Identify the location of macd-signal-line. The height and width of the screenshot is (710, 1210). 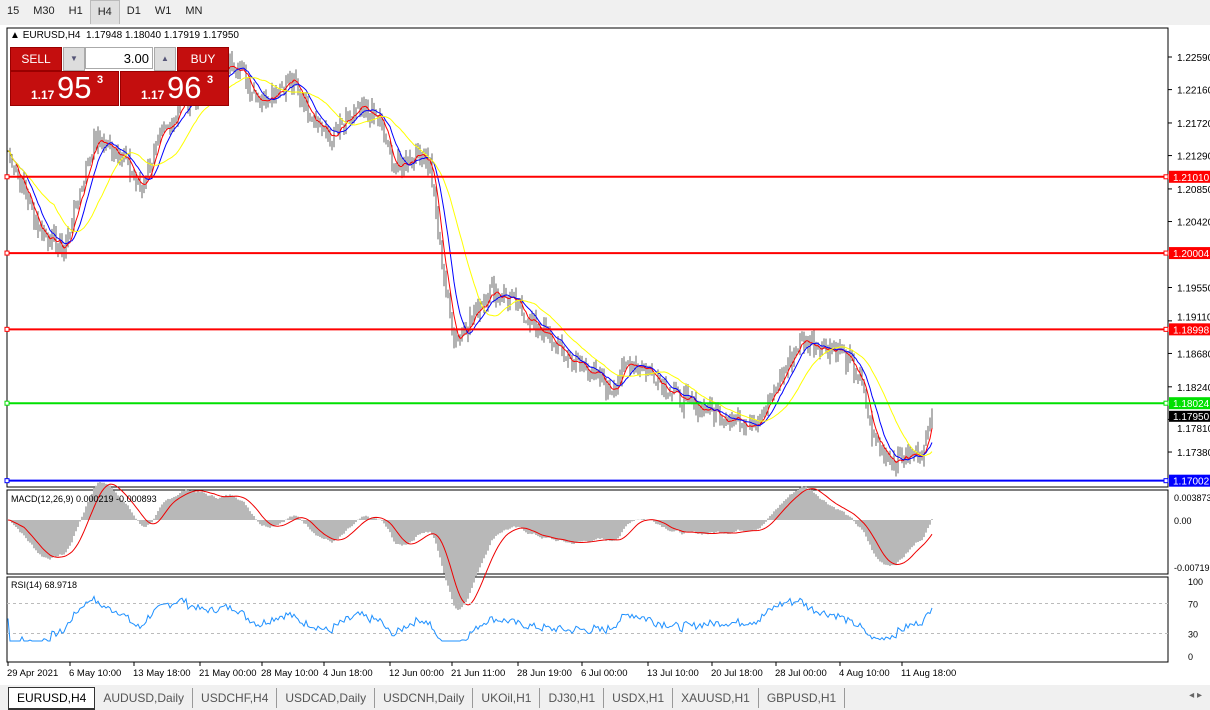
(470, 544).